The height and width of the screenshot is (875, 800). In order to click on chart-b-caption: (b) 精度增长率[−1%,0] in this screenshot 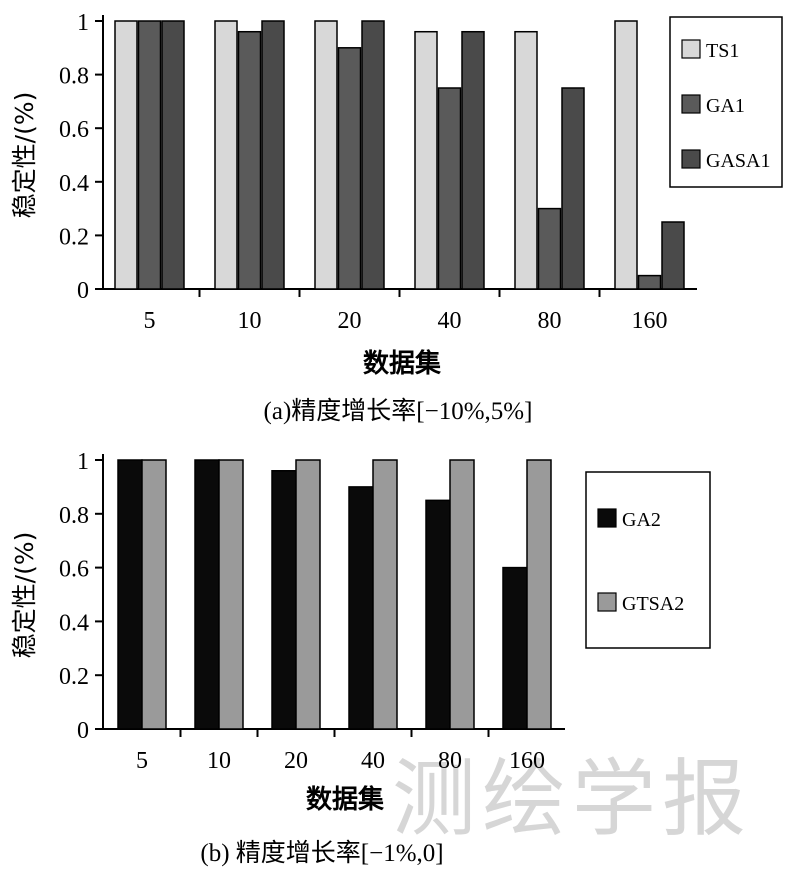, I will do `click(321, 853)`.